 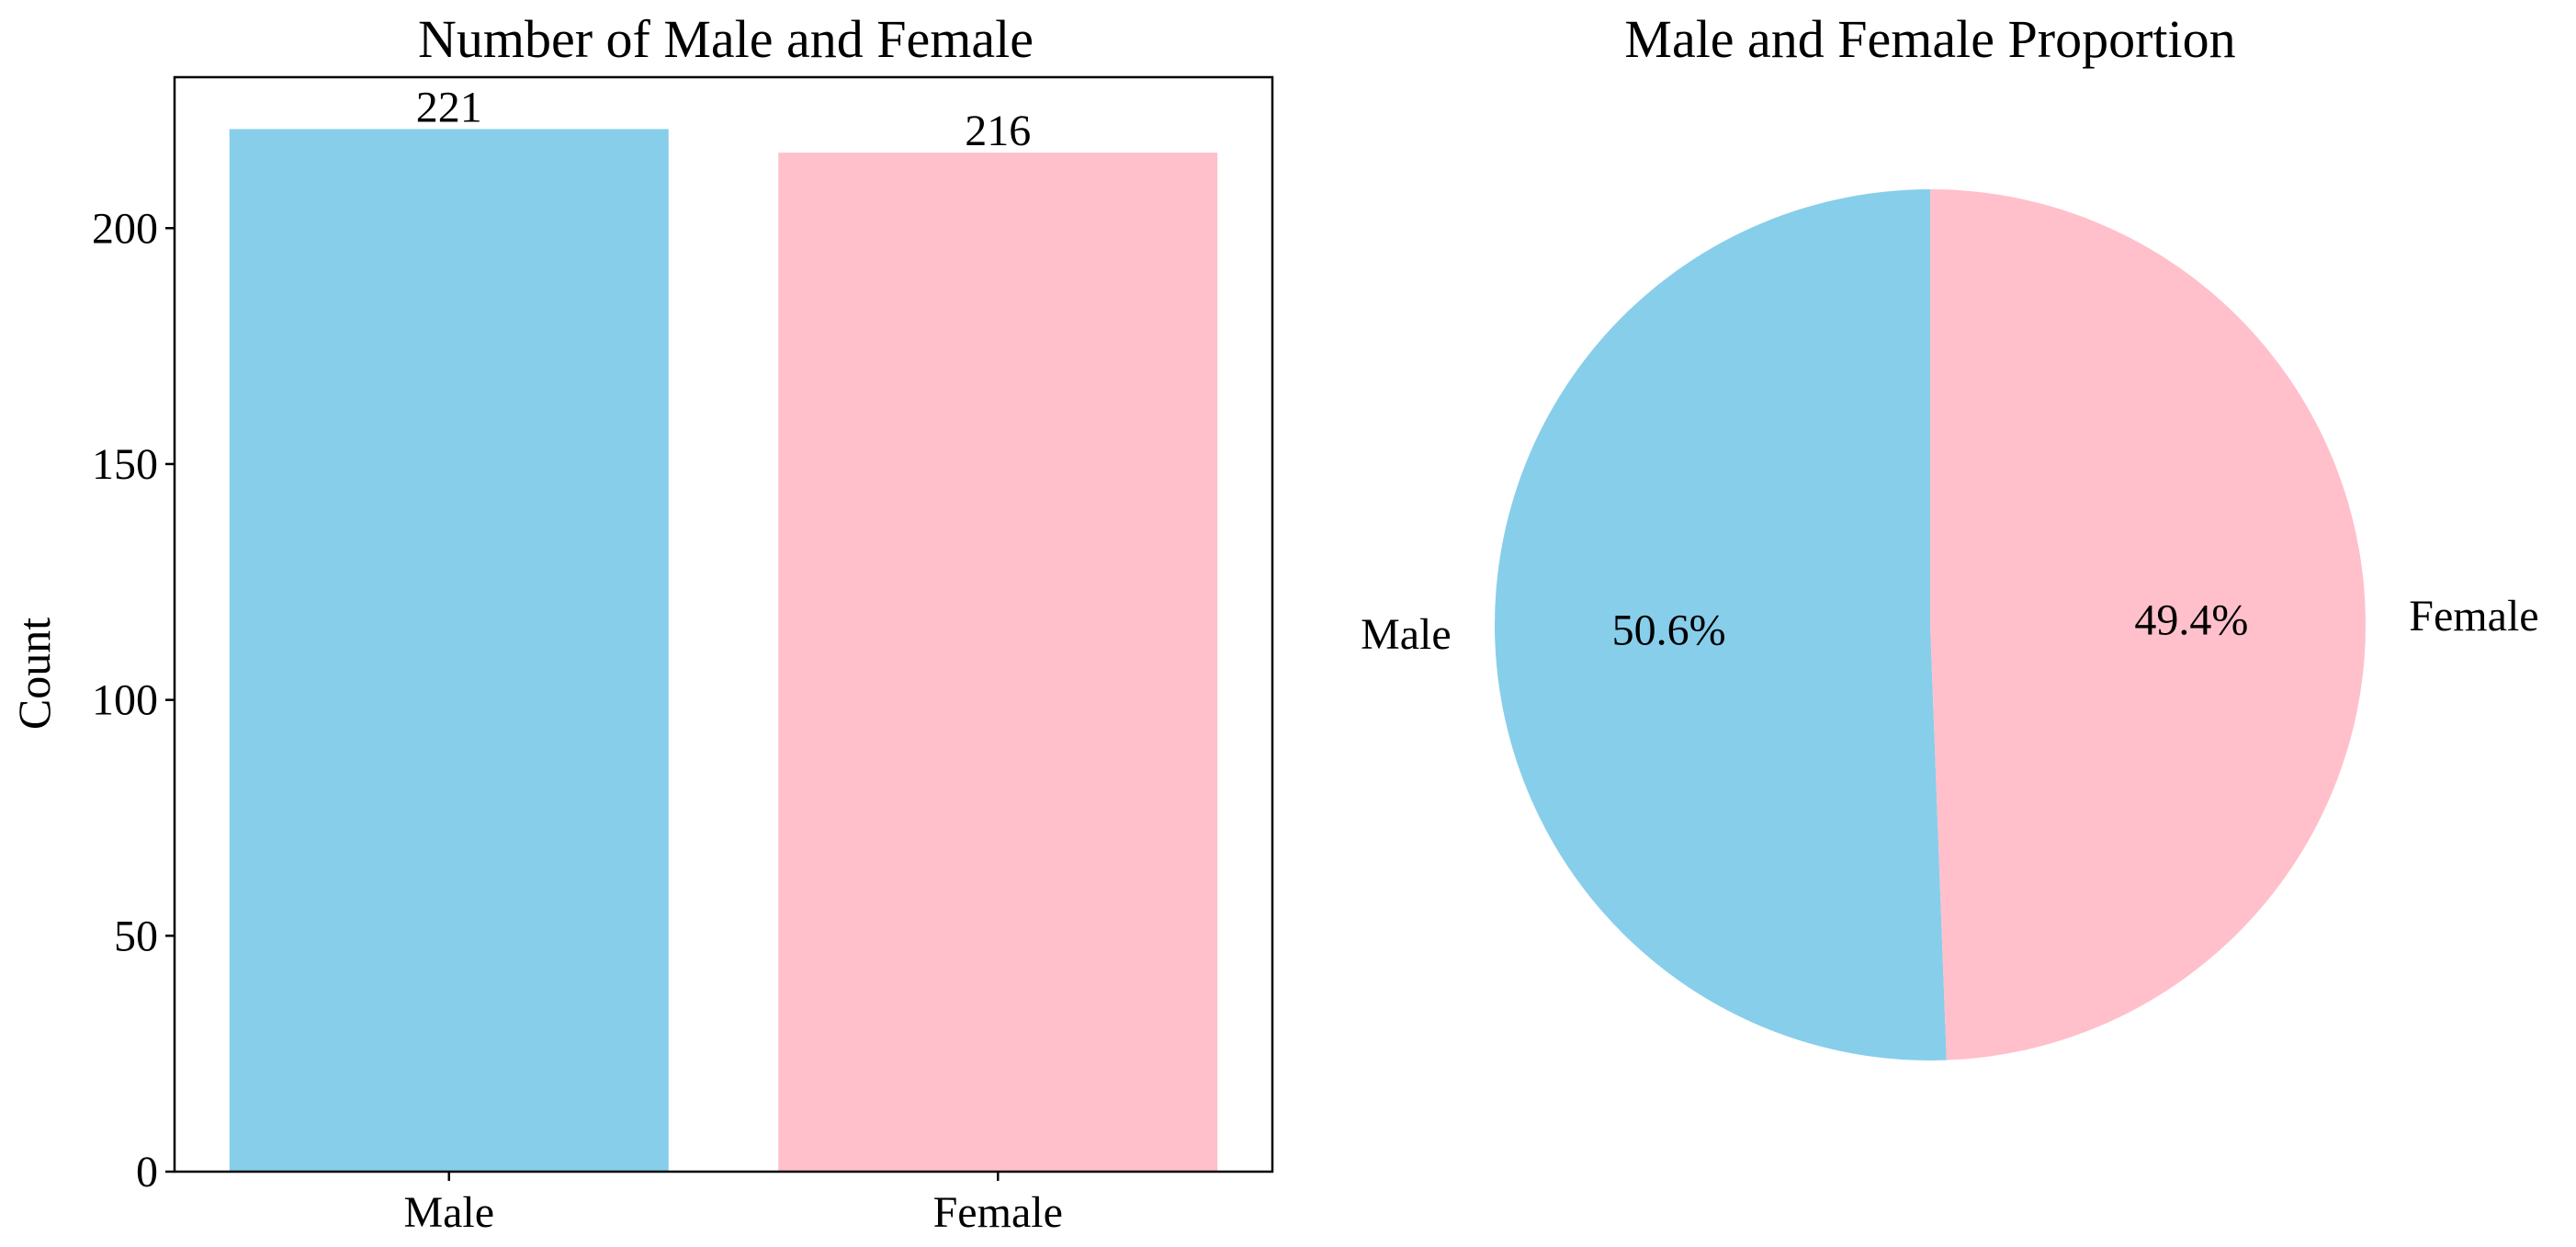 I want to click on x-tick-label-female: Female, so click(x=998, y=1212).